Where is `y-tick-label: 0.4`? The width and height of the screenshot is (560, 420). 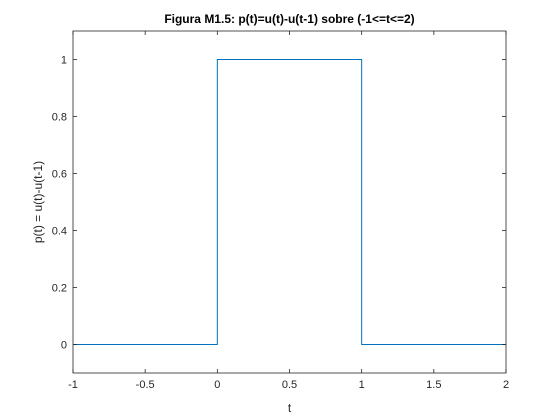 y-tick-label: 0.4 is located at coordinates (59, 232).